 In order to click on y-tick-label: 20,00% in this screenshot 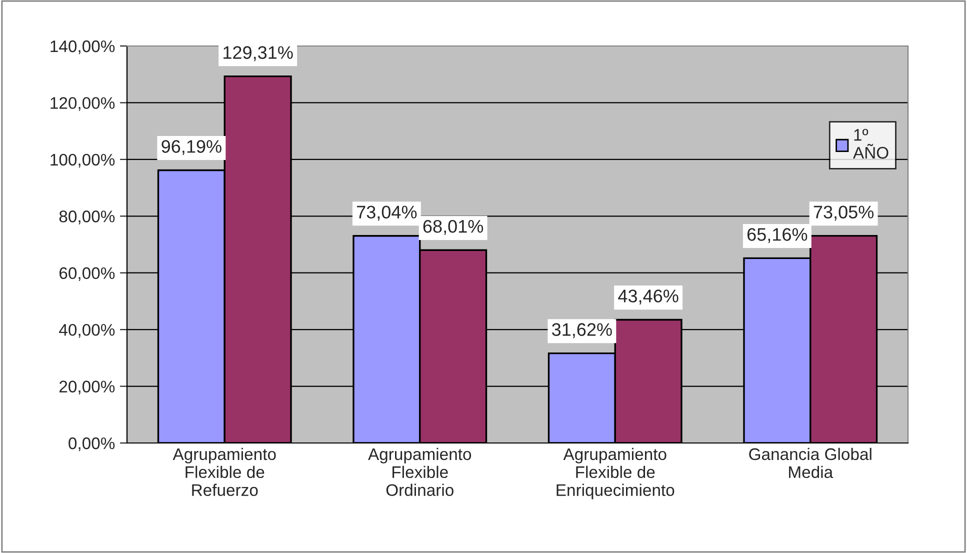, I will do `click(87, 387)`.